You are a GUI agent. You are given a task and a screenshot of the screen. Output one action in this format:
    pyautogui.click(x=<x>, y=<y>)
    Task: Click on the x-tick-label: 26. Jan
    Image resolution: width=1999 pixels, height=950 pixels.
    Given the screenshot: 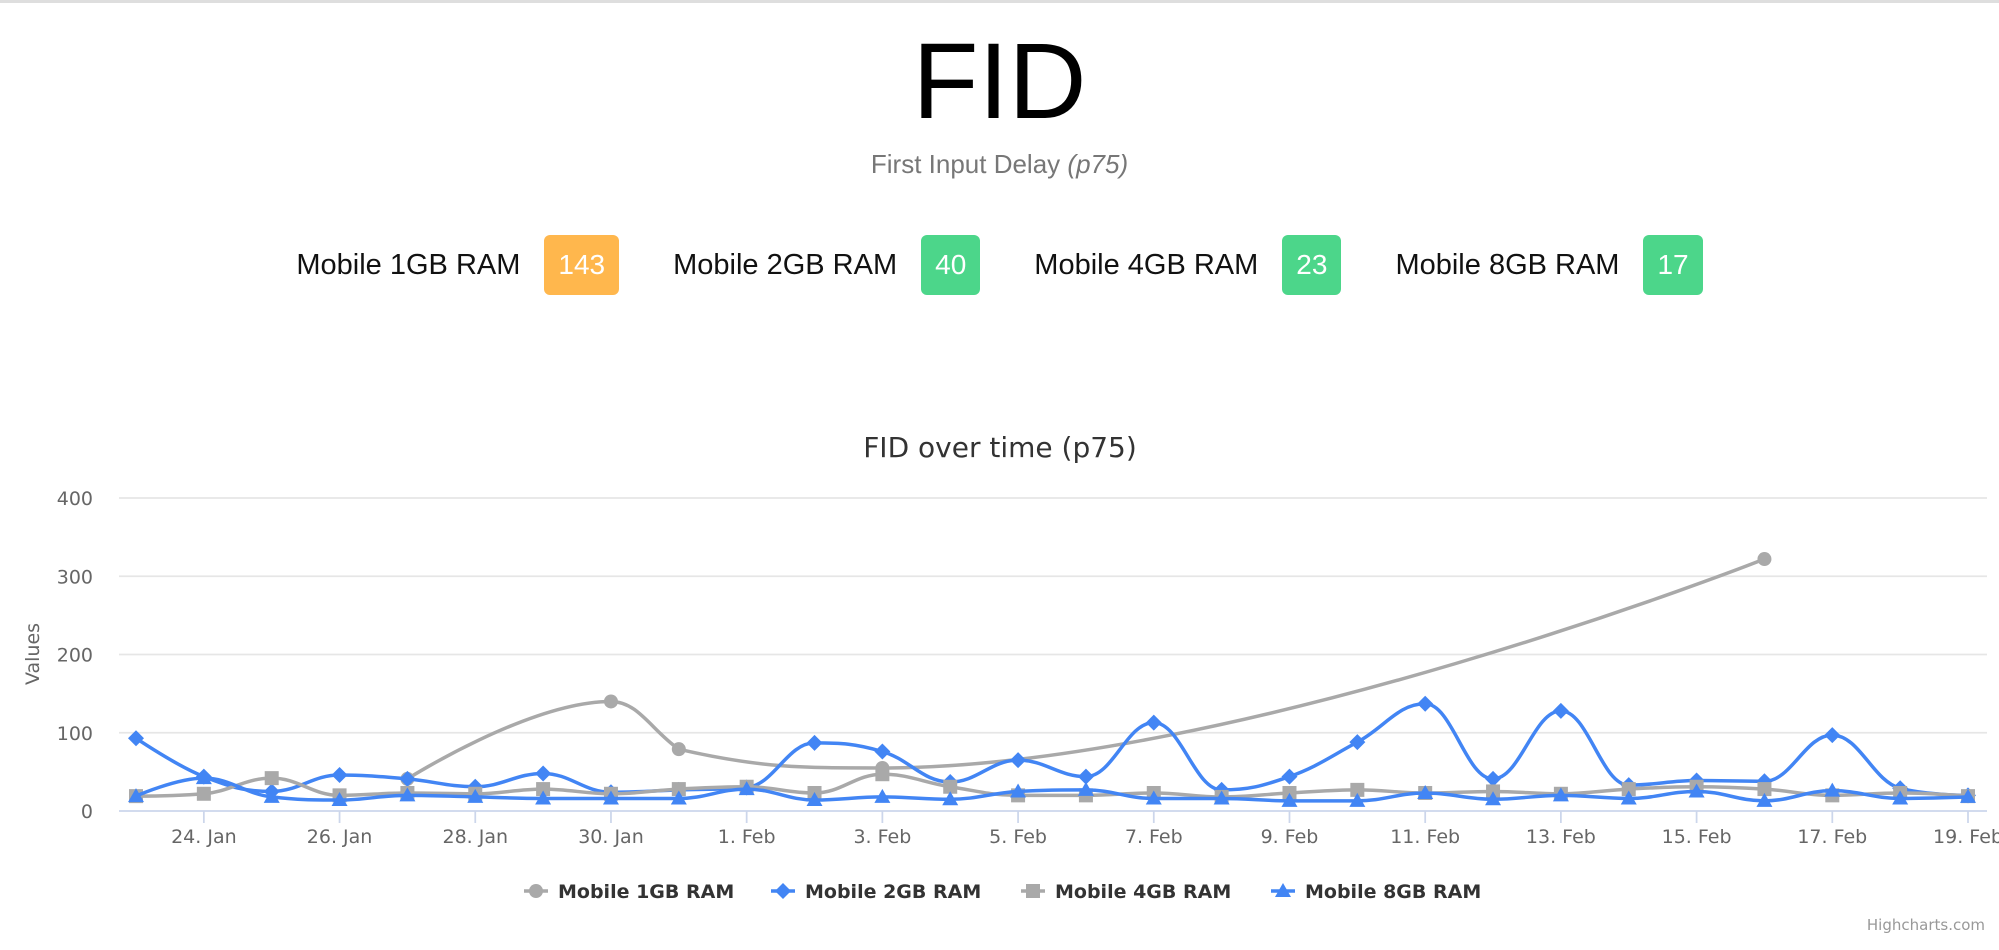 What is the action you would take?
    pyautogui.click(x=340, y=837)
    